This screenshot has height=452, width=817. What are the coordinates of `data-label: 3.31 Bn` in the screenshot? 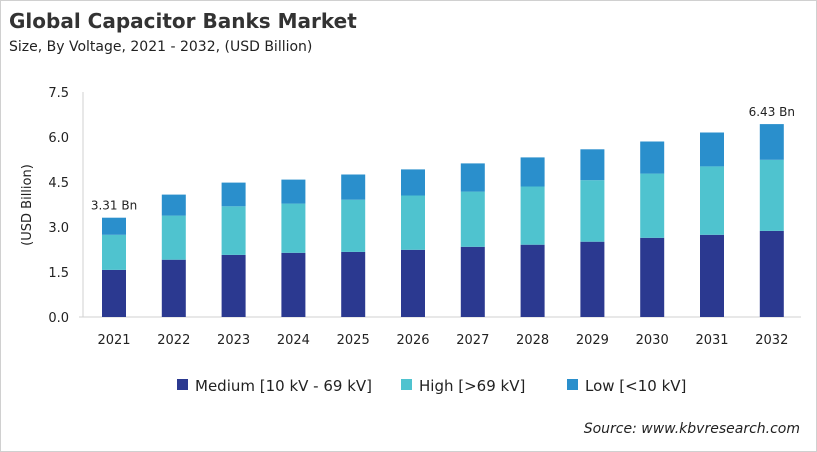 It's located at (114, 206).